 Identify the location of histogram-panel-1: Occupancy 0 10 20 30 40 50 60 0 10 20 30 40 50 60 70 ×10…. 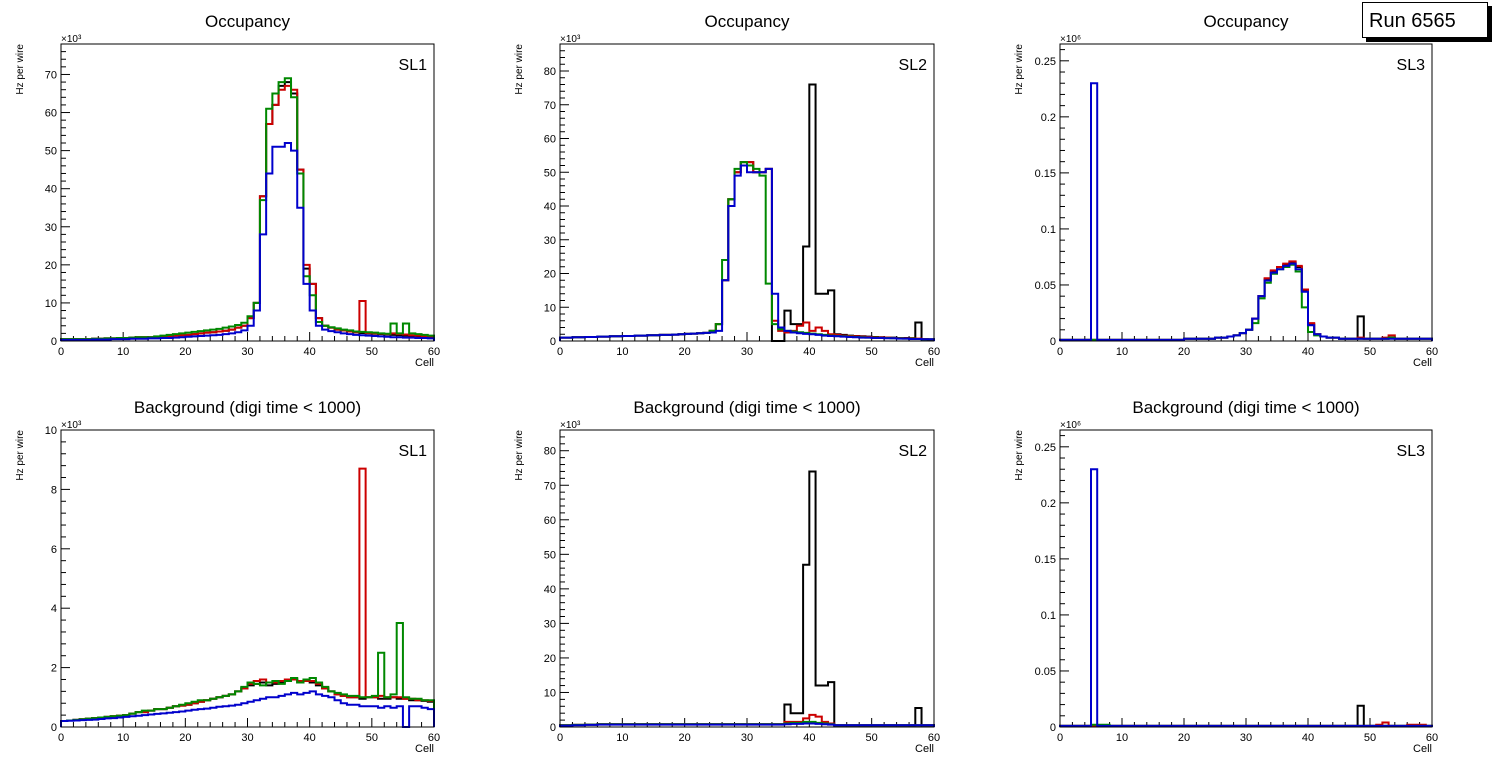
(227, 190).